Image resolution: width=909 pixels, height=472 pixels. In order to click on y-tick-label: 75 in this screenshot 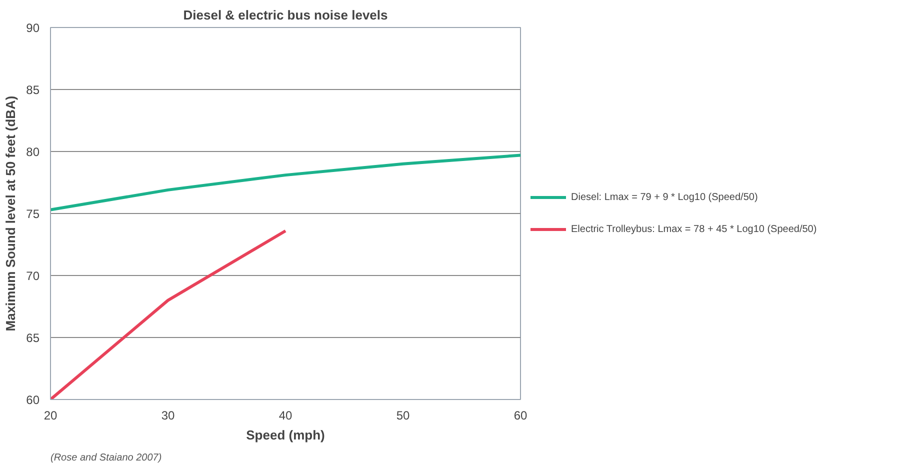, I will do `click(33, 214)`.